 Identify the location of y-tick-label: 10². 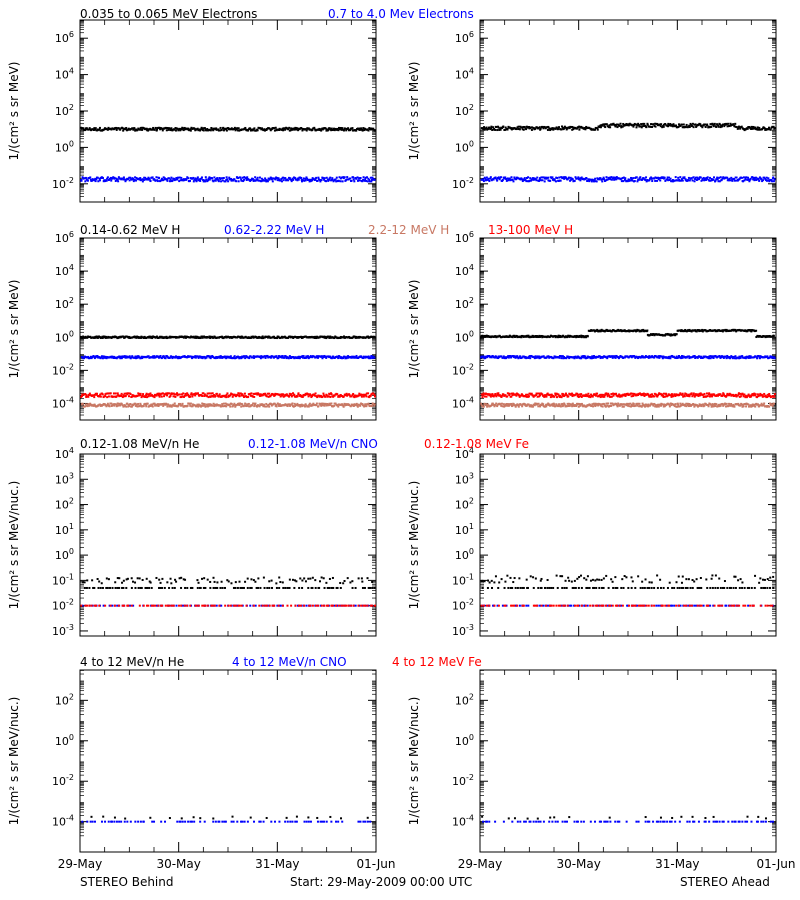
(64, 303).